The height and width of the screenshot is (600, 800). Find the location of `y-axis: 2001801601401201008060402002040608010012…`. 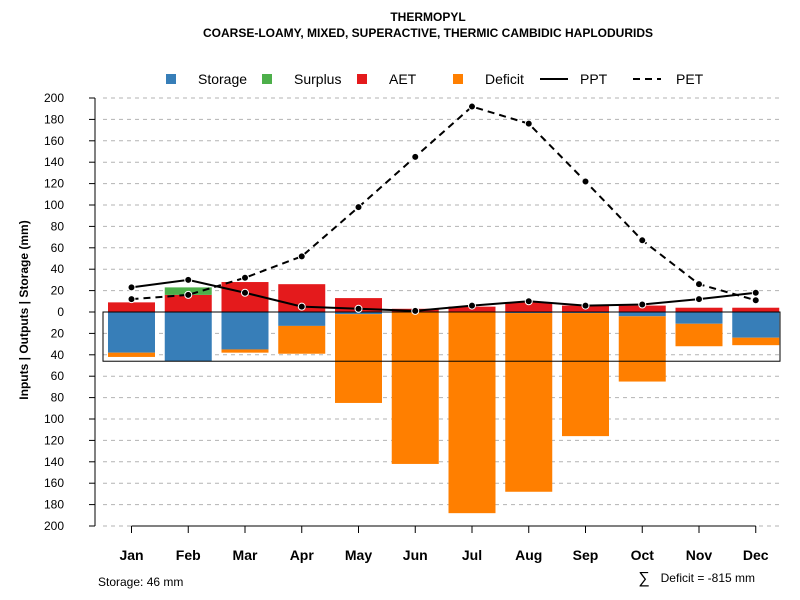

y-axis: 2001801601401201008060402002040608010012… is located at coordinates (70, 312).